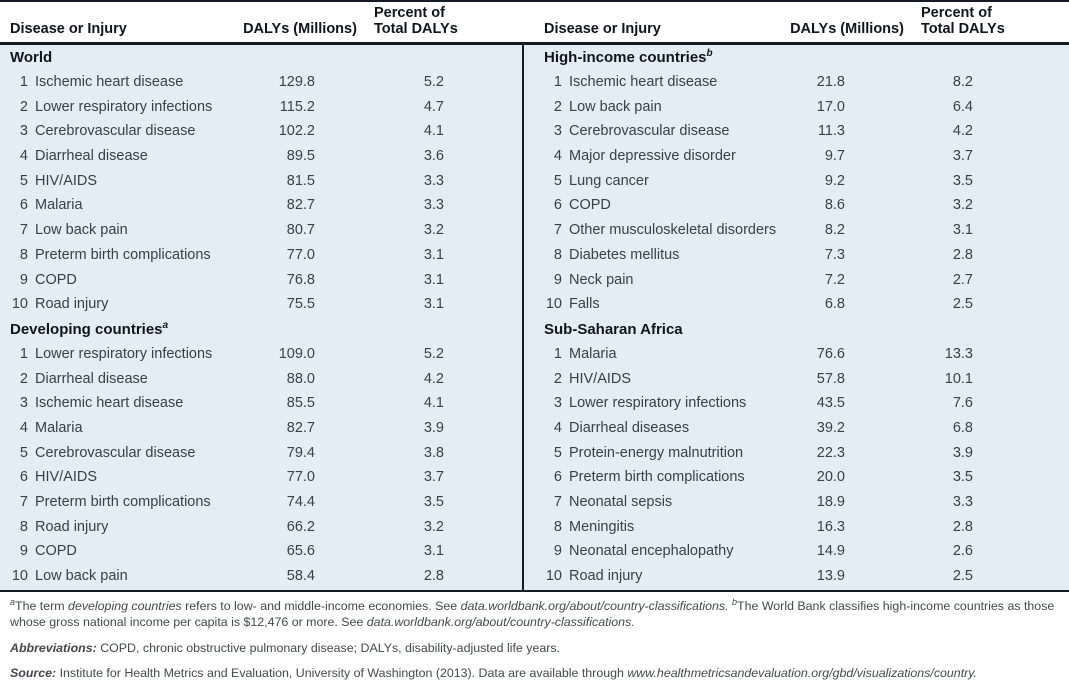 The width and height of the screenshot is (1069, 686). What do you see at coordinates (801, 131) in the screenshot?
I see `table-row: 3 Cerebrovascular disease 11.3 4.2` at bounding box center [801, 131].